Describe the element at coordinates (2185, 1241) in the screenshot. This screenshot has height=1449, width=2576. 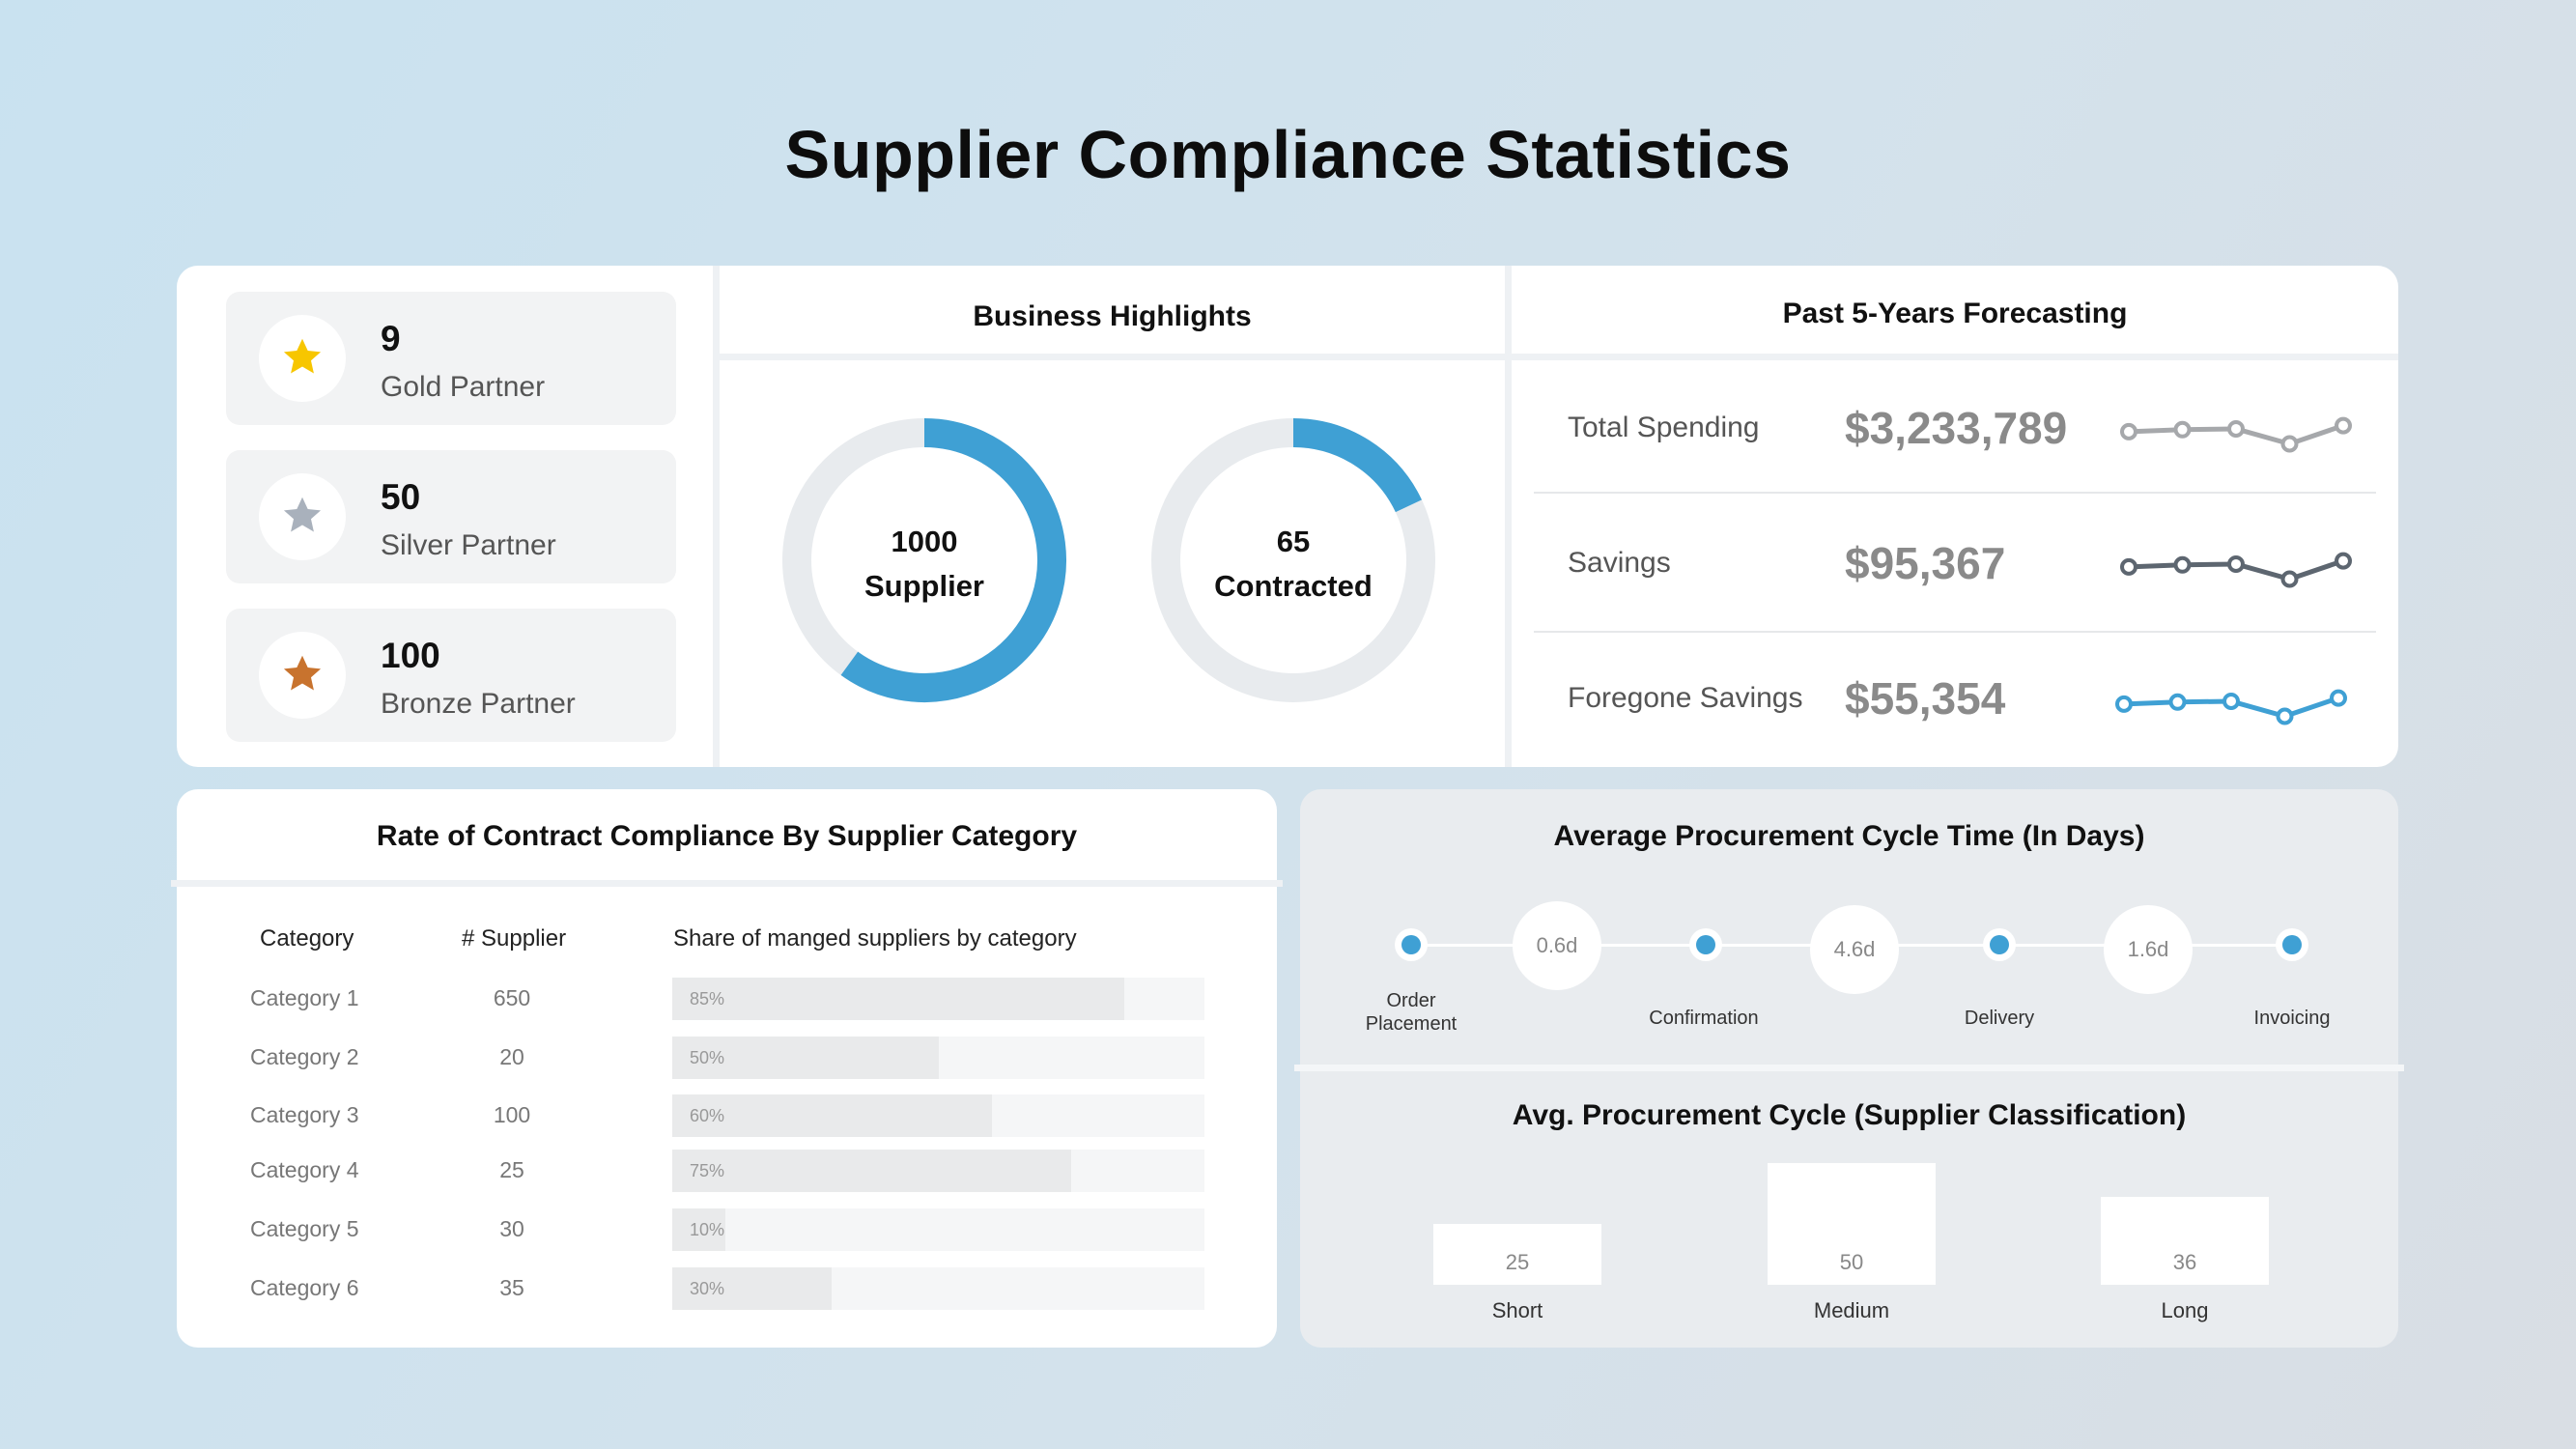
I see `bar-long` at that location.